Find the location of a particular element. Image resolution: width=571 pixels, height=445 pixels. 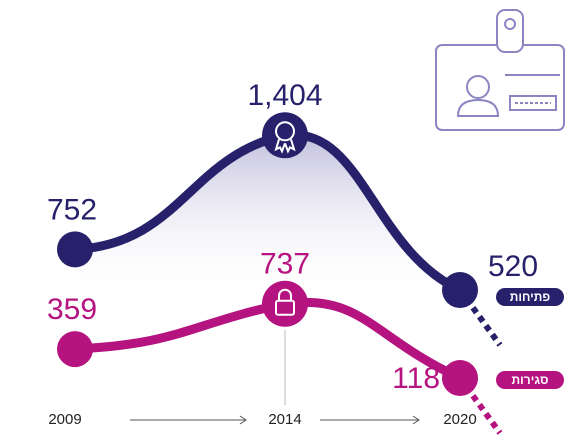

lock-icon is located at coordinates (285, 302).